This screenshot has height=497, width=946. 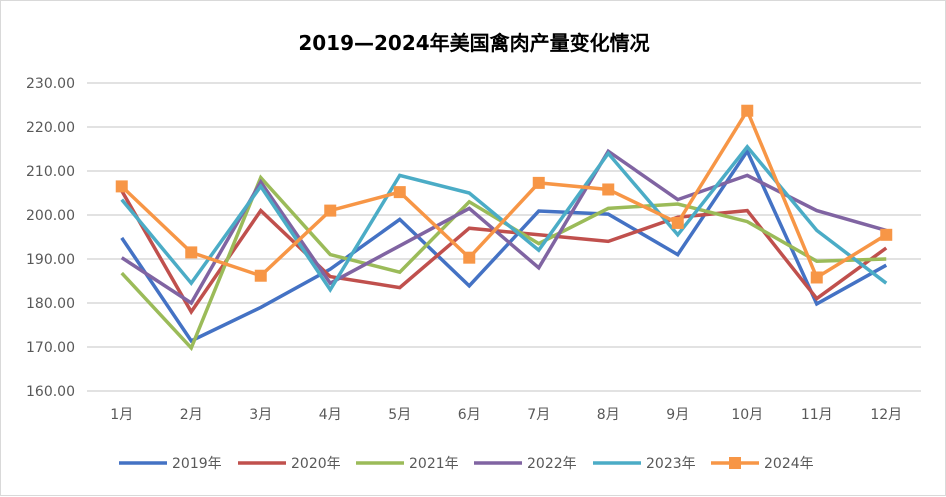 I want to click on legend-label: 2023年, so click(x=671, y=464).